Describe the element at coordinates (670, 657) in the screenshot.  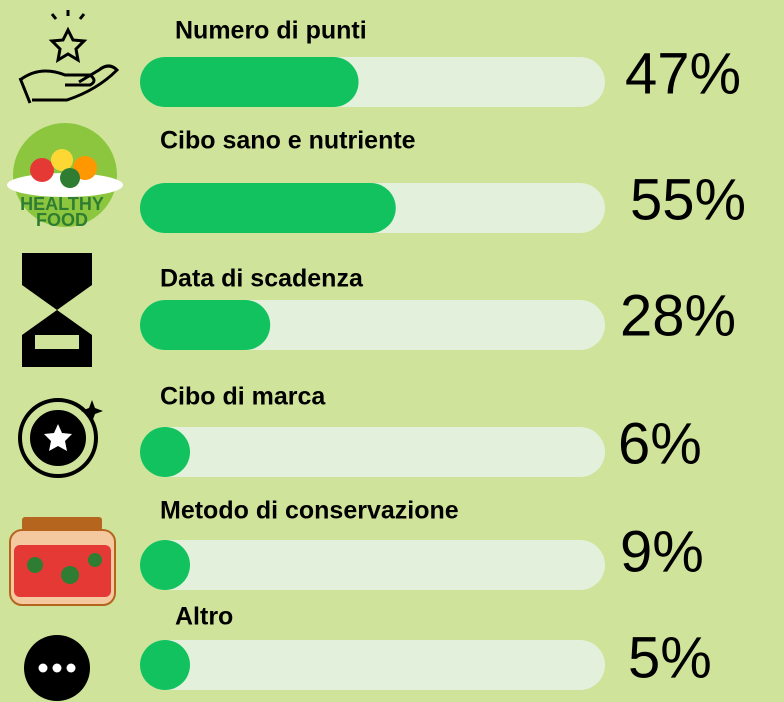
I see `value-label: 5%` at that location.